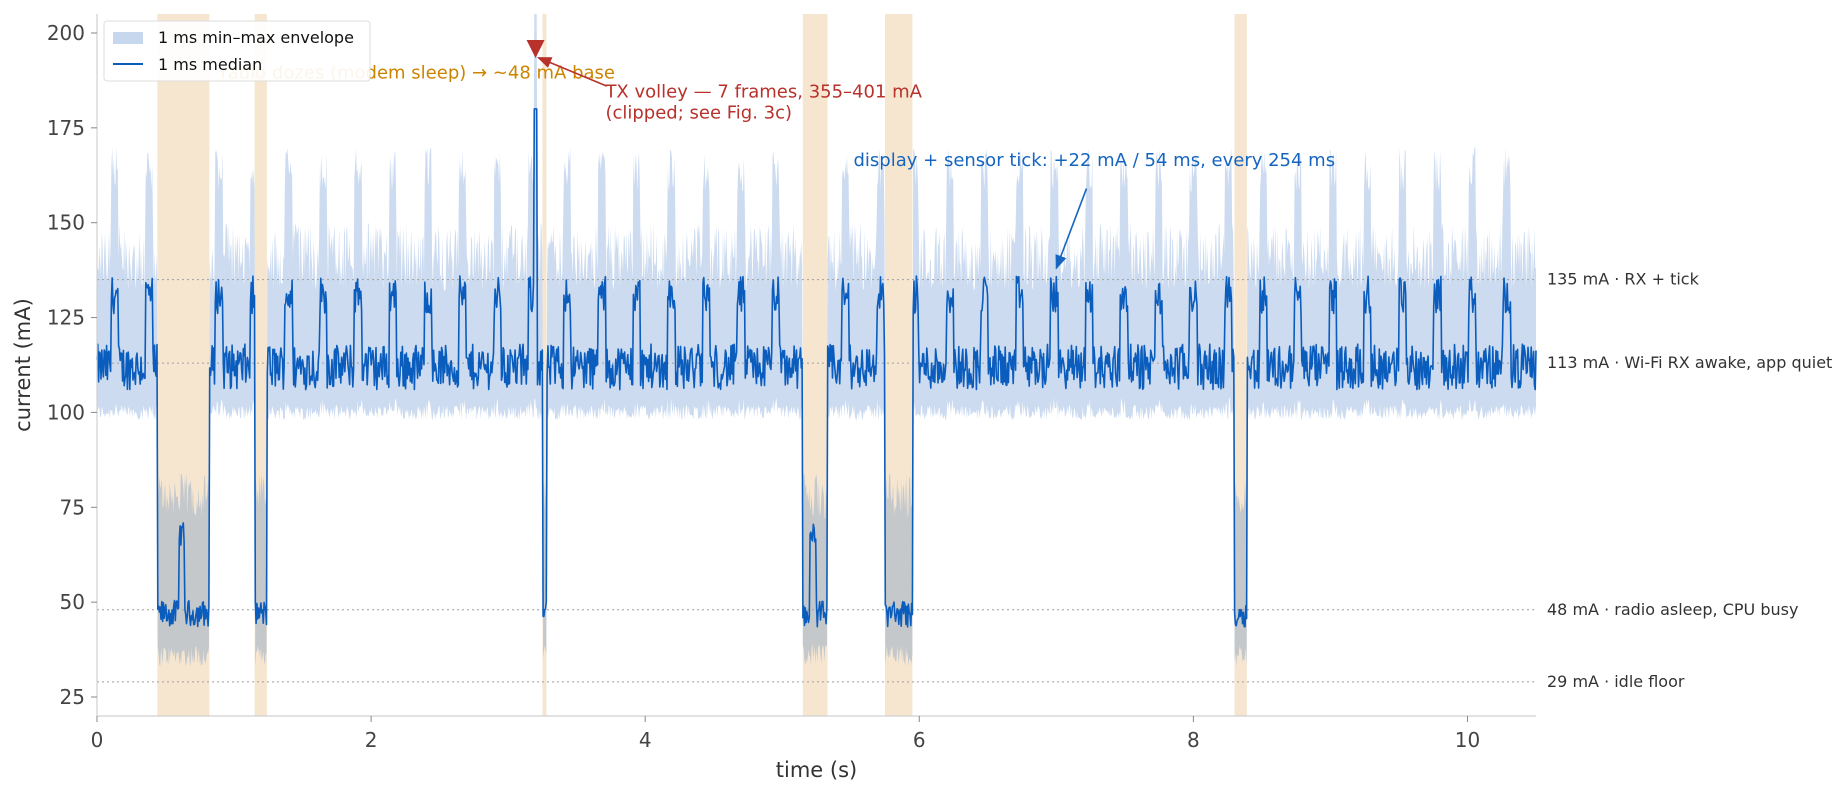 The width and height of the screenshot is (1844, 795). What do you see at coordinates (210, 64) in the screenshot?
I see `legend-label-median: 1 ms median` at bounding box center [210, 64].